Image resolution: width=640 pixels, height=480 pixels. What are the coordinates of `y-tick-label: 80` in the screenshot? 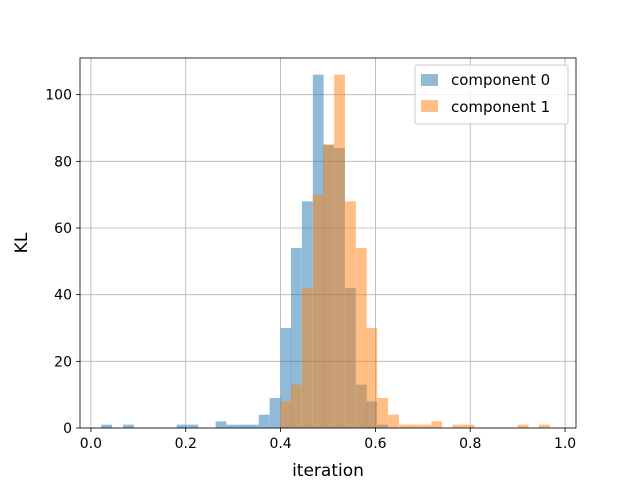 It's located at (63, 162).